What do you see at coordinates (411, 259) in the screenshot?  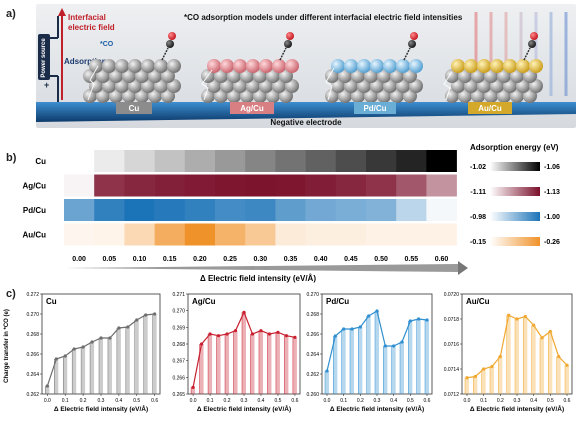 I see `heatmap-x-tick: 0.55` at bounding box center [411, 259].